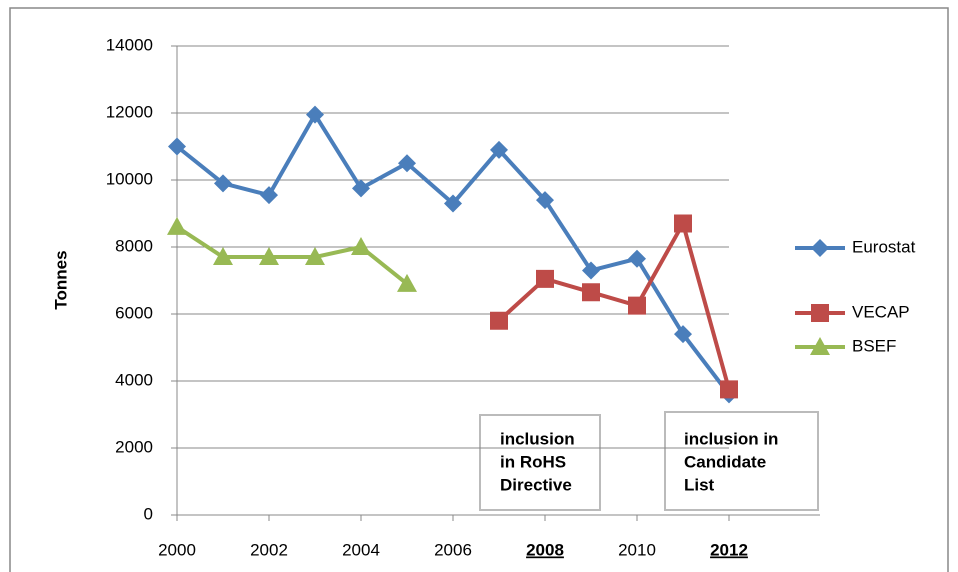 This screenshot has height=572, width=958. I want to click on annotation-text: inclusion in, so click(731, 438).